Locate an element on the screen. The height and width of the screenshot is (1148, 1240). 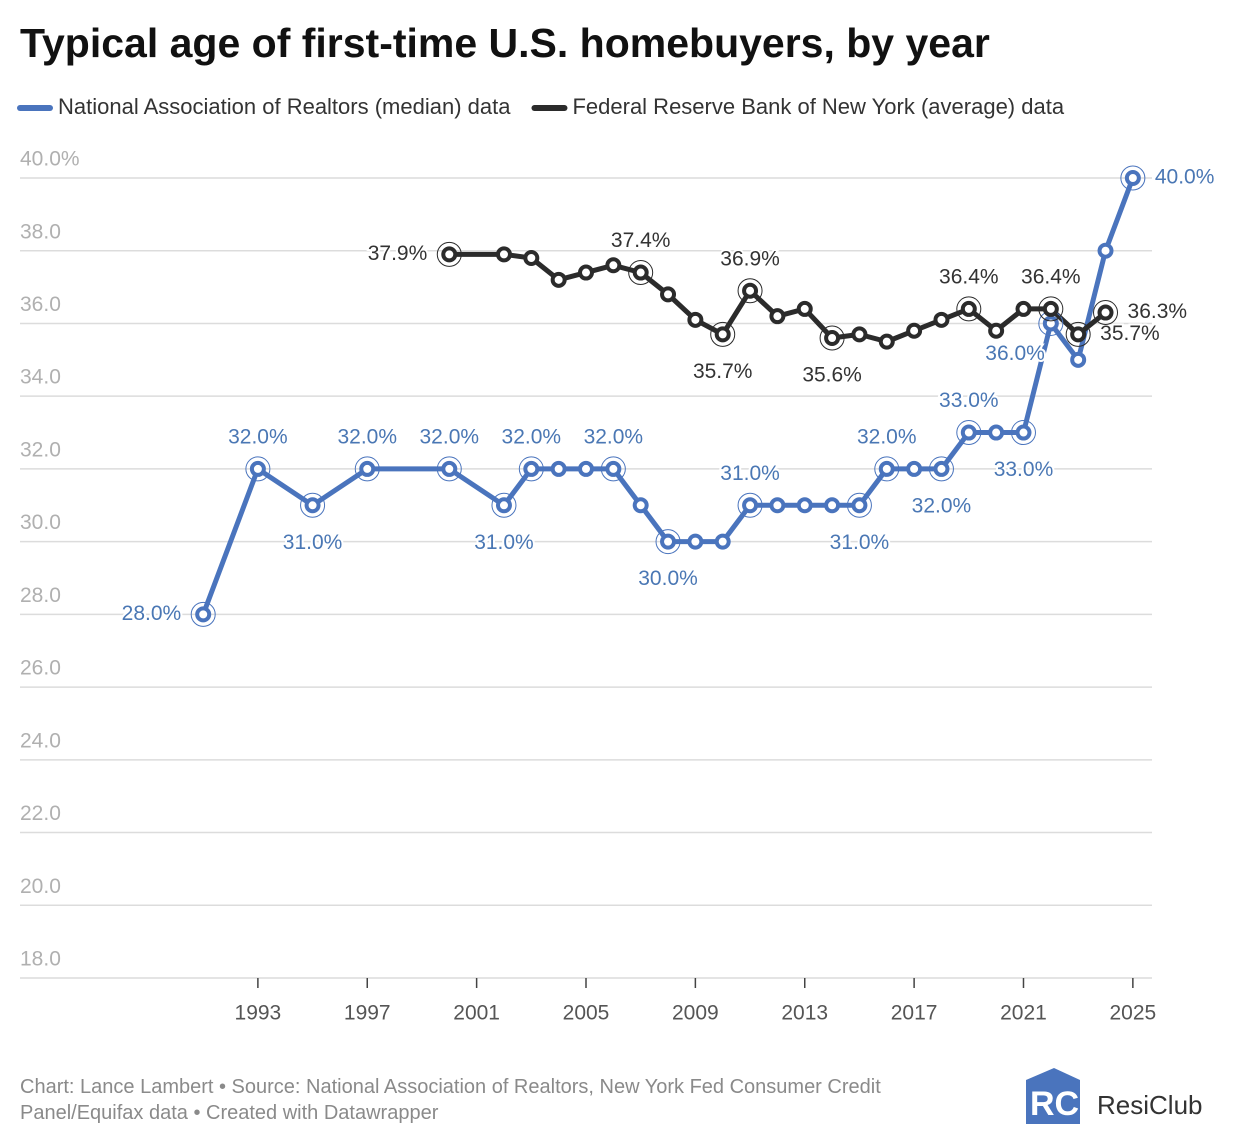
x-tick-label: 2005 is located at coordinates (586, 1013).